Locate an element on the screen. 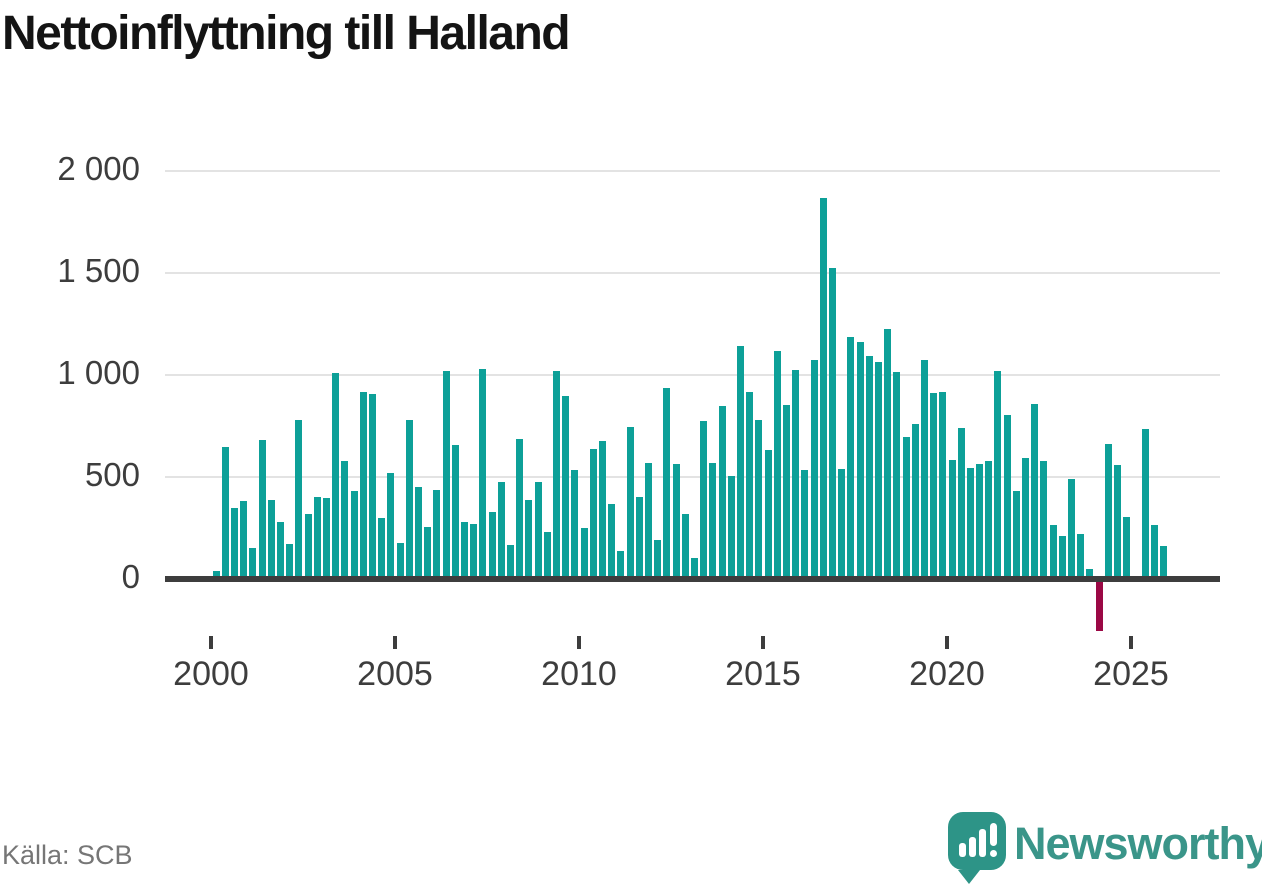  x-axis-tick-2015 is located at coordinates (763, 642).